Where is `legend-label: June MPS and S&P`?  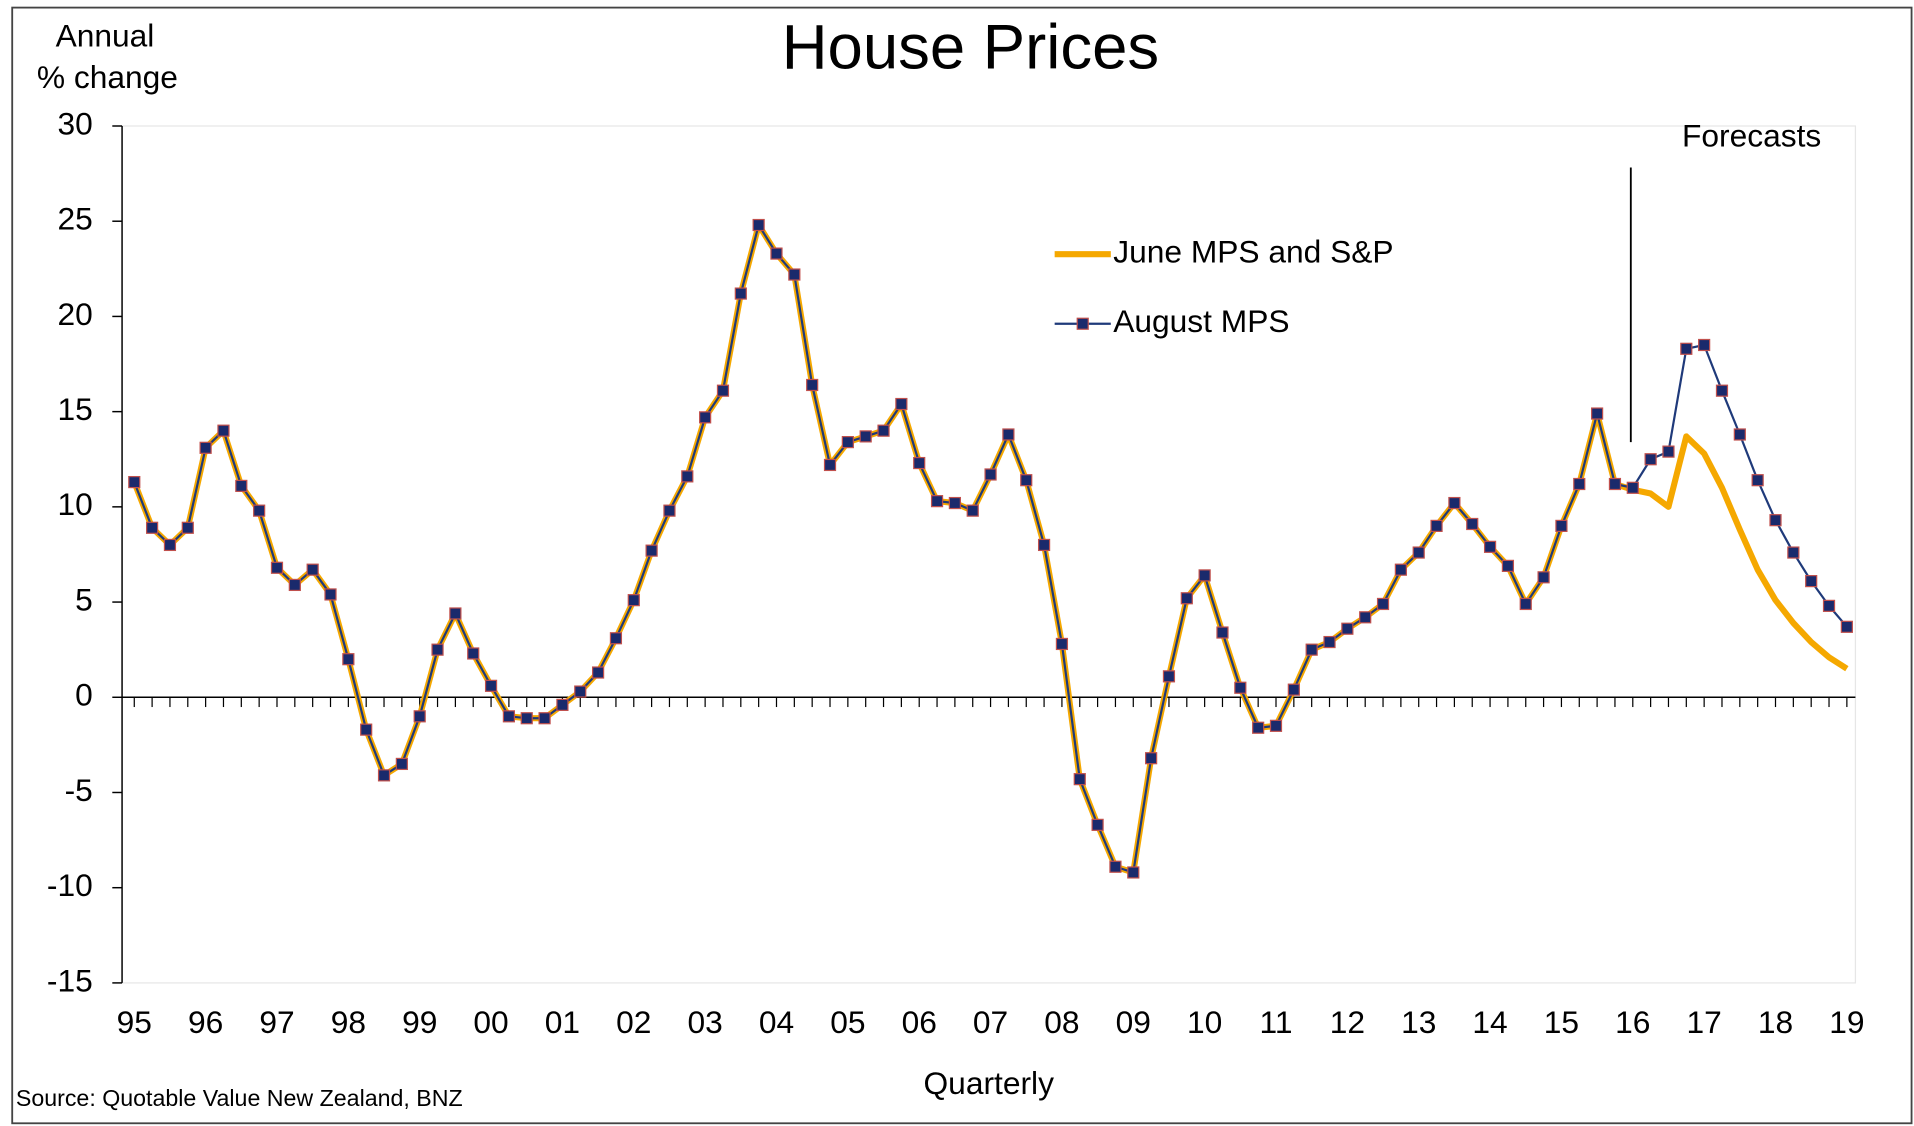 legend-label: June MPS and S&P is located at coordinates (1253, 252).